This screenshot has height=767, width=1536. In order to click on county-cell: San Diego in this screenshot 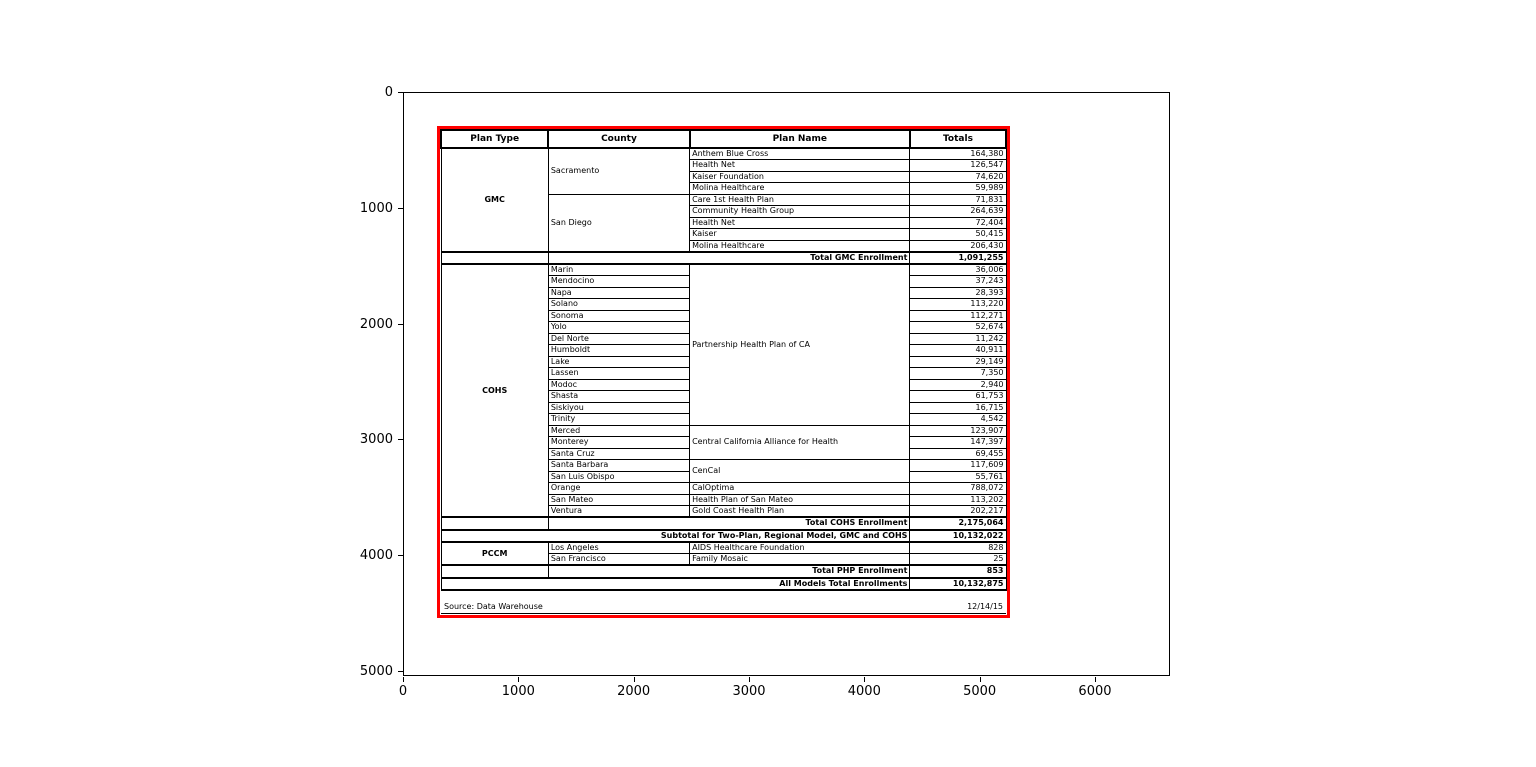, I will do `click(619, 222)`.